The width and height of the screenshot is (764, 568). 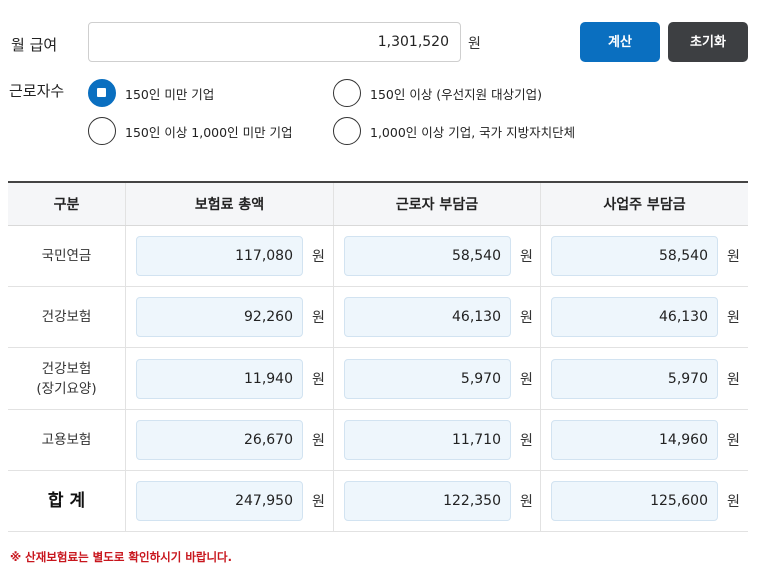 I want to click on cell-employee: 11,710 원, so click(x=437, y=440).